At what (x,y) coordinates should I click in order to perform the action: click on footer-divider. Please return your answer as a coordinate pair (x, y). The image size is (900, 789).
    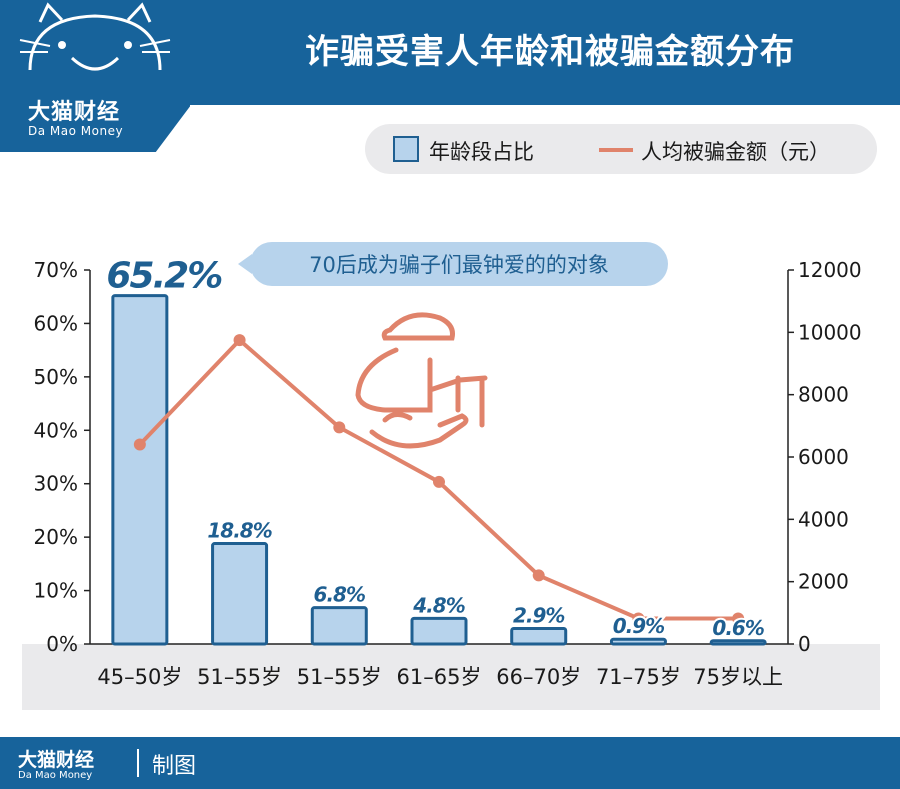
    Looking at the image, I should click on (138, 763).